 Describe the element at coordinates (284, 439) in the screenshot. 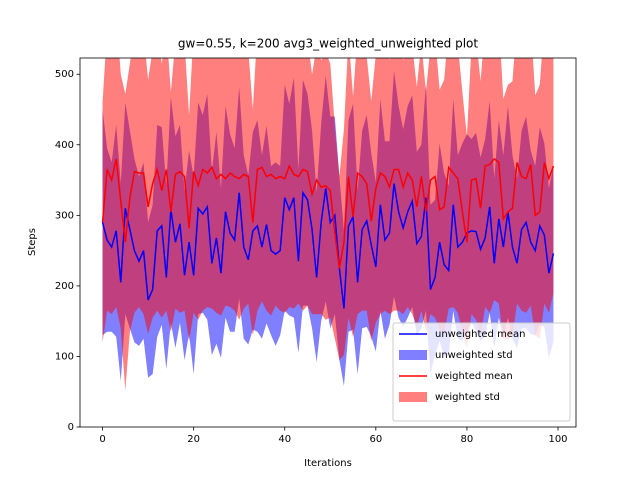

I see `x-tick-label: 40` at that location.